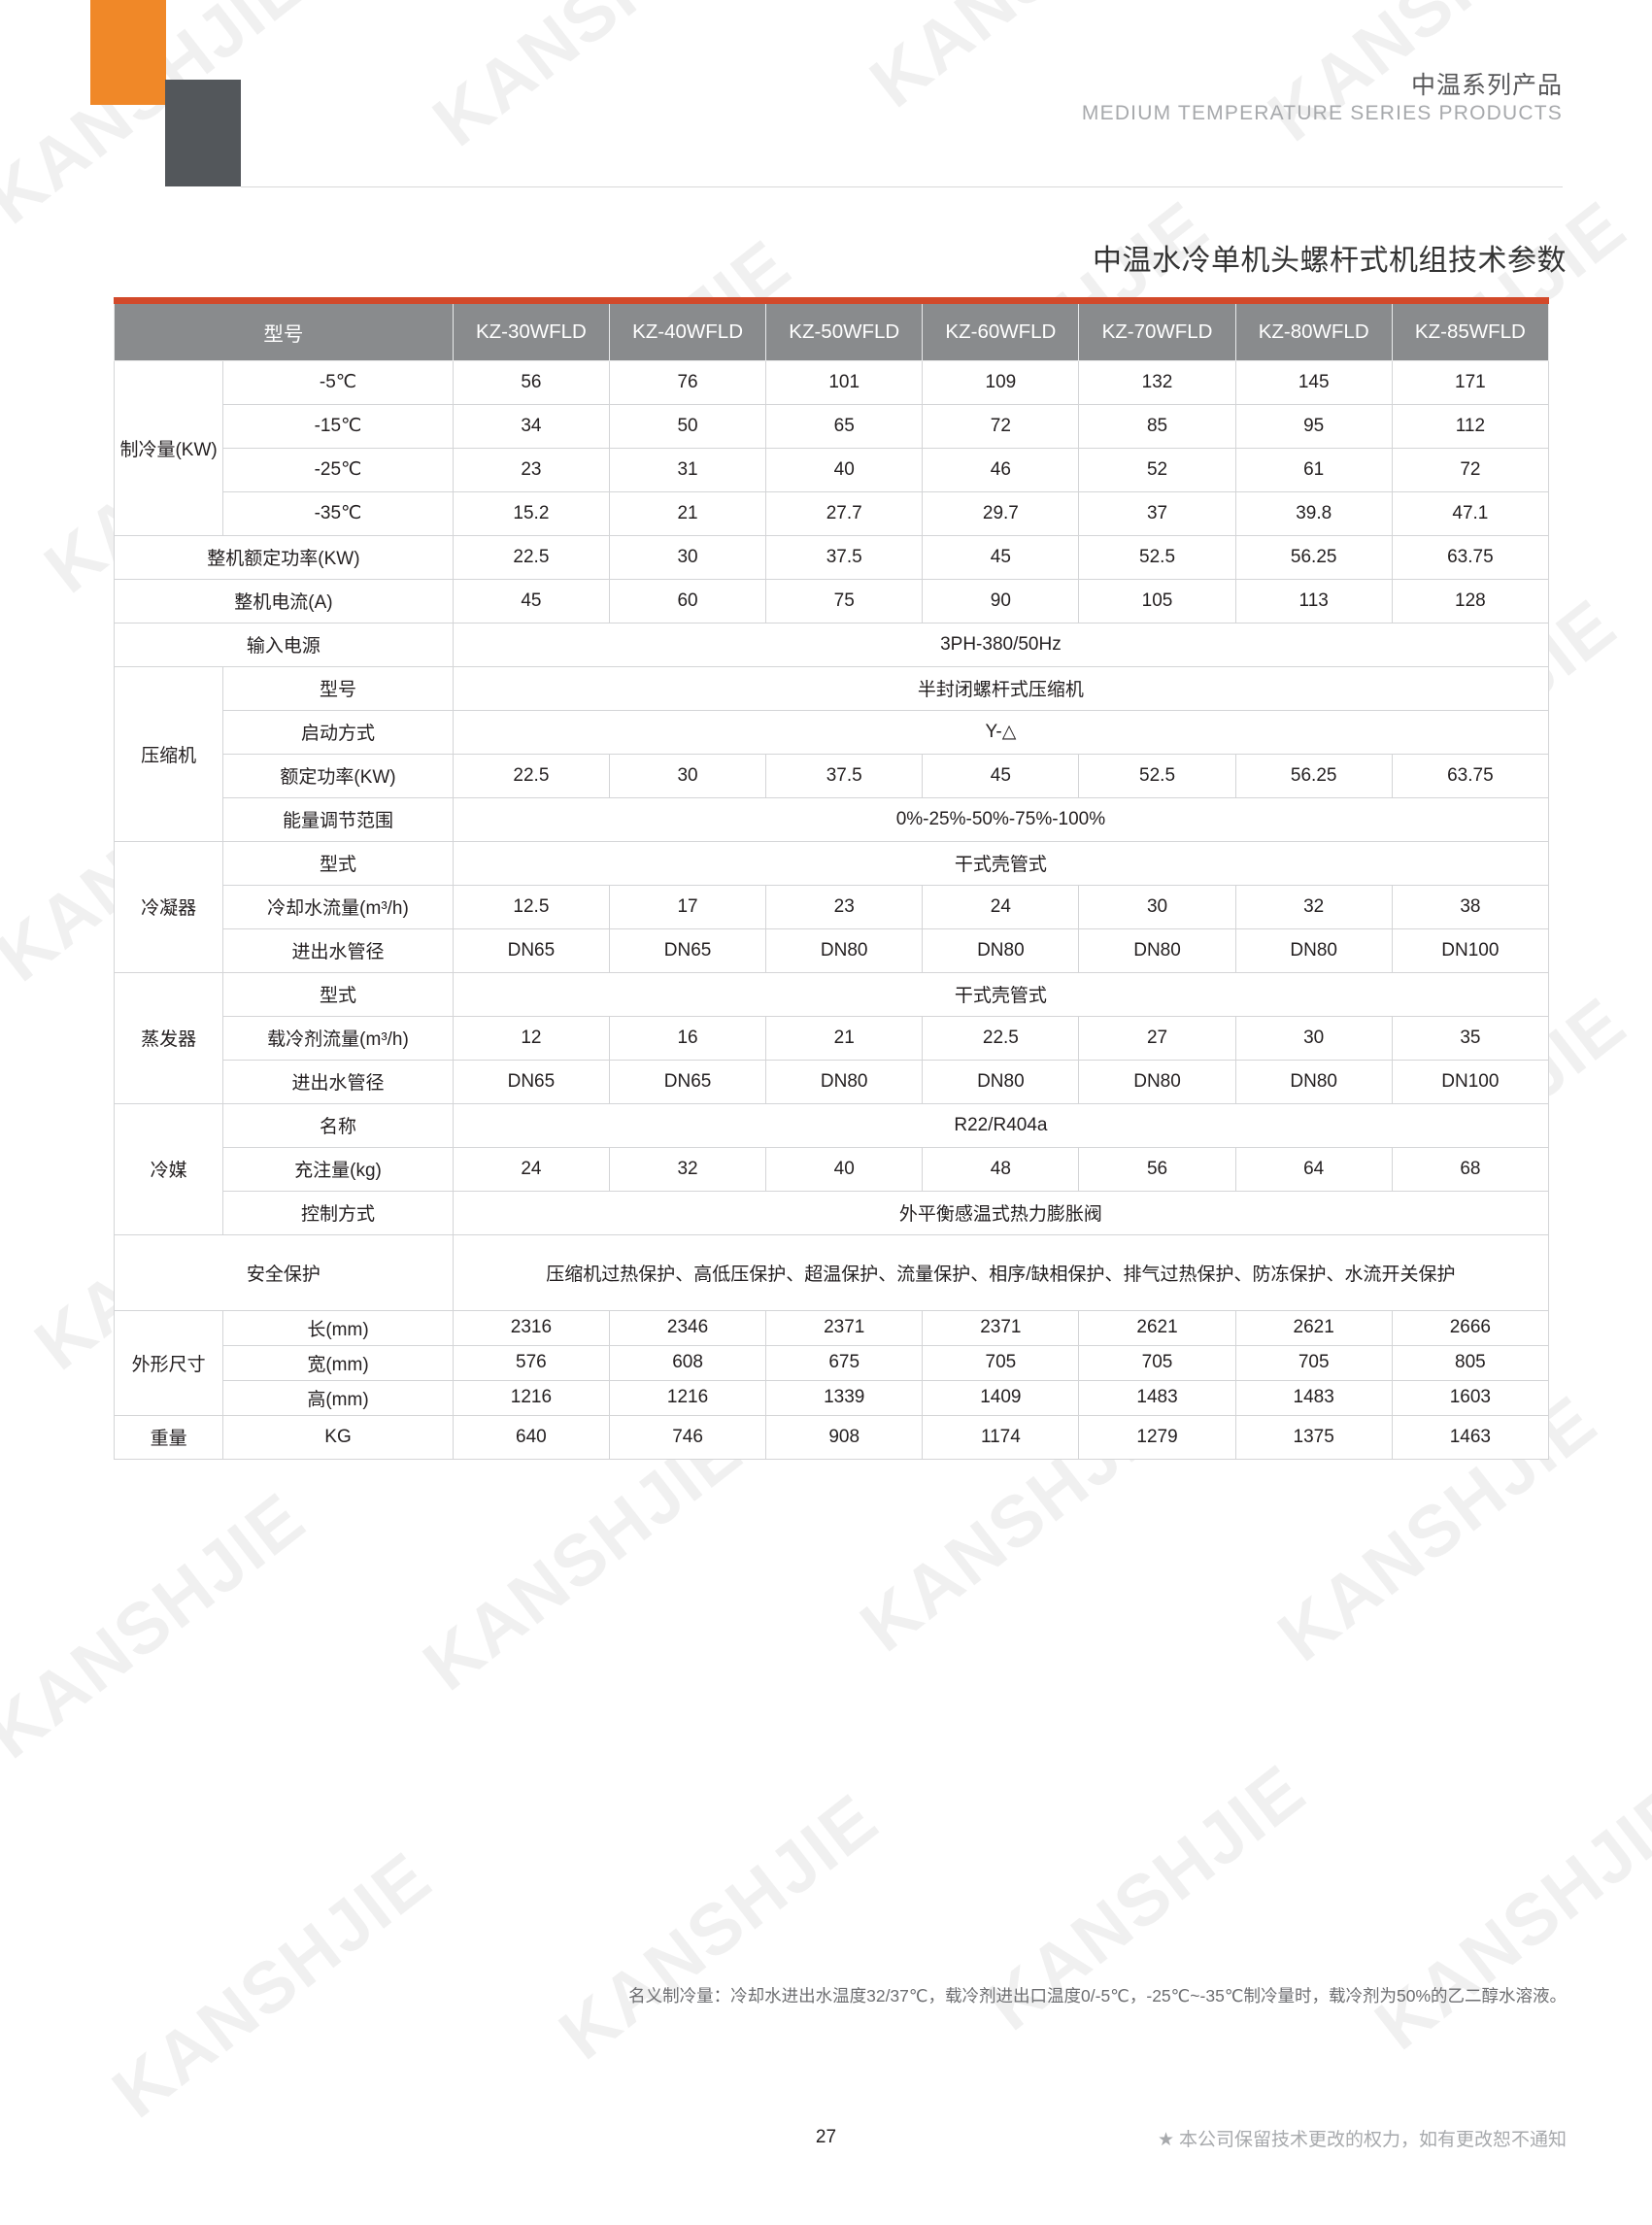 This screenshot has width=1652, height=2225. I want to click on row-value-2: 2371, so click(844, 1327).